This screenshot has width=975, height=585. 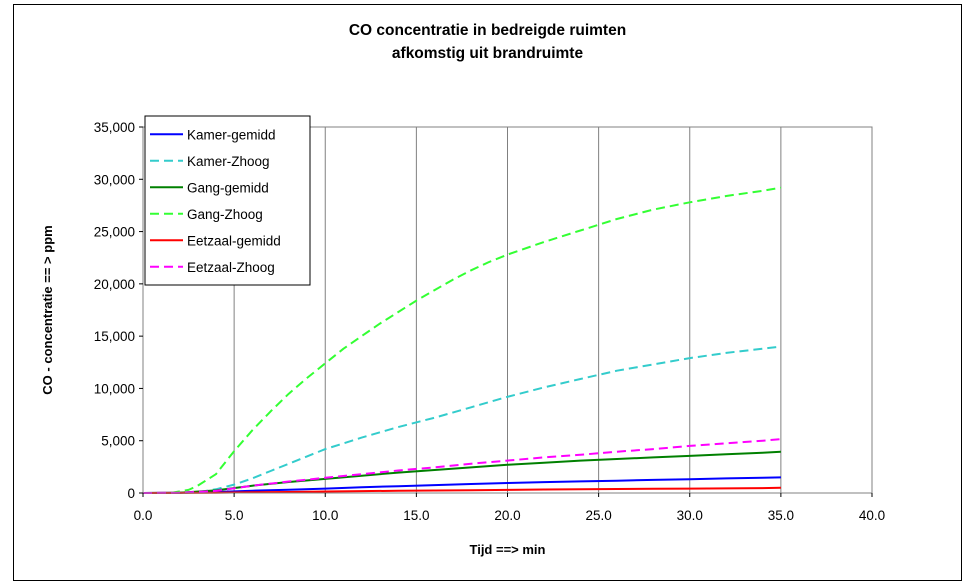 I want to click on series-line-kamer-gemidd, so click(x=461, y=485).